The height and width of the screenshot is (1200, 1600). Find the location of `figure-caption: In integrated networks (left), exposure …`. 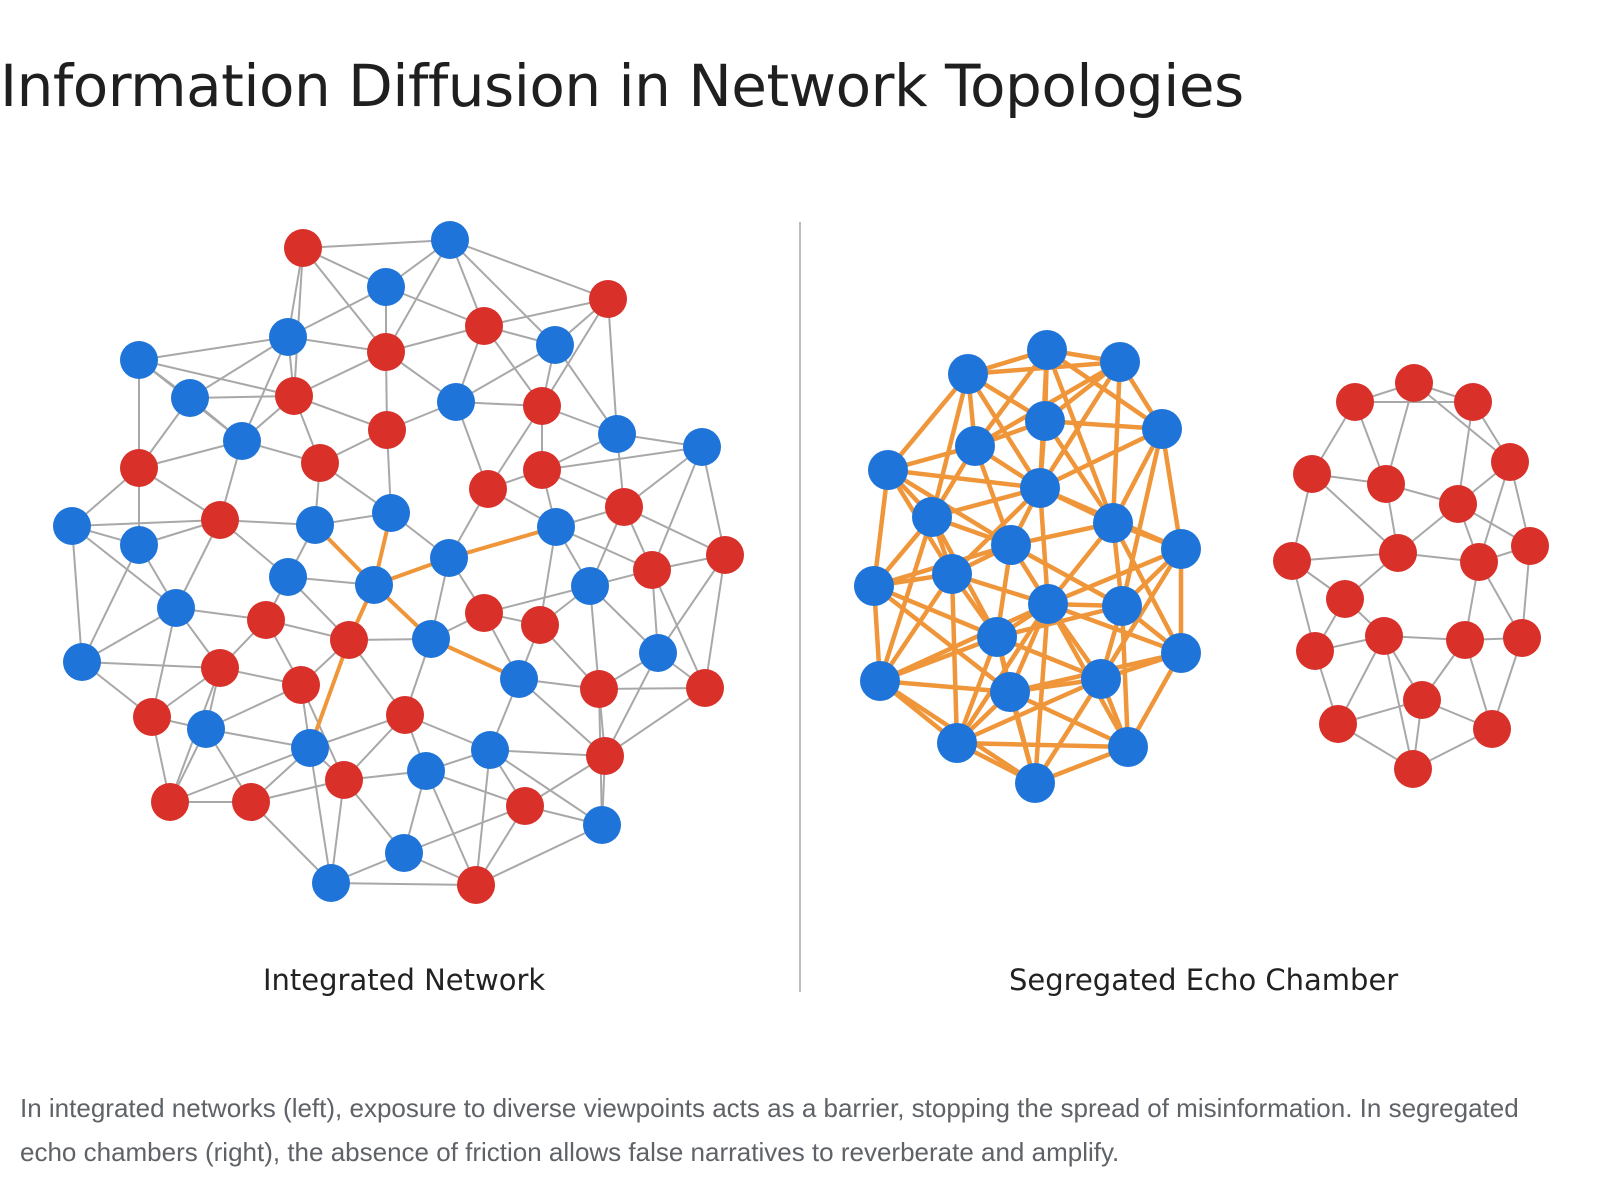

figure-caption: In integrated networks (left), exposure … is located at coordinates (769, 1130).